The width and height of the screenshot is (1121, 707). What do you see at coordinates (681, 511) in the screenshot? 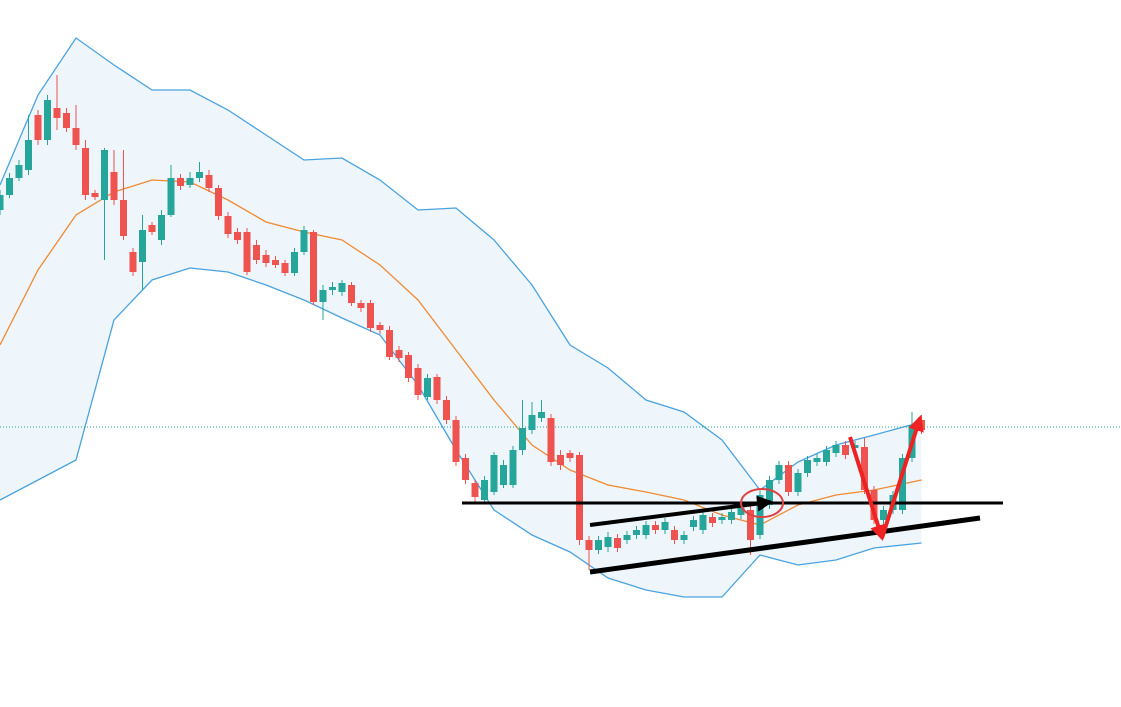
I see `trend-arrow` at bounding box center [681, 511].